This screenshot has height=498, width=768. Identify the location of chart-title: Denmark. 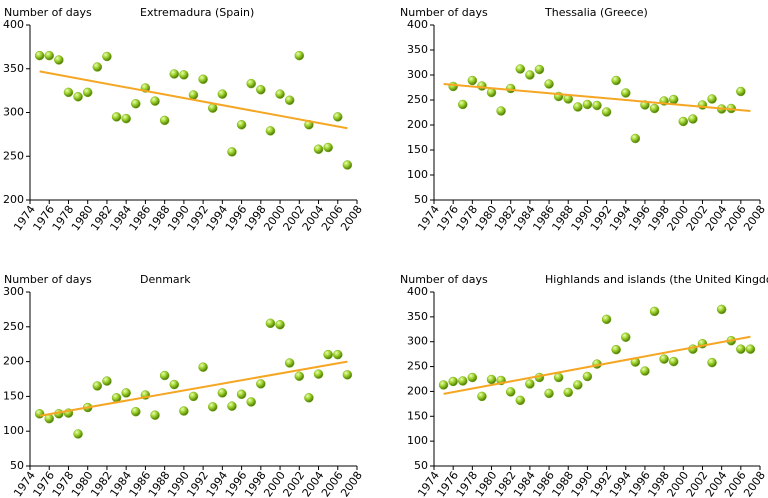
(165, 279).